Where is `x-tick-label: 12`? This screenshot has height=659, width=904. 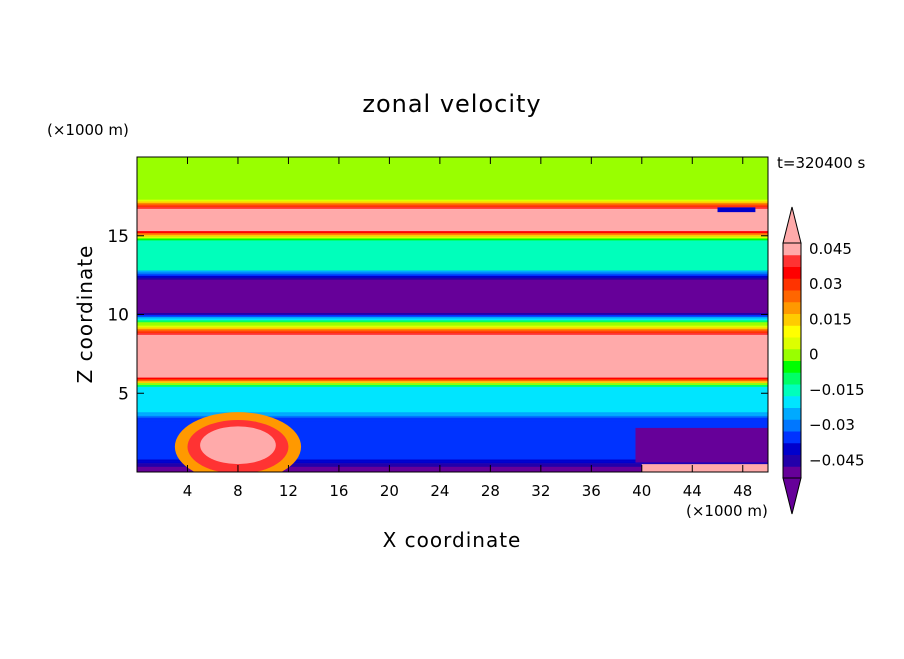 x-tick-label: 12 is located at coordinates (288, 491).